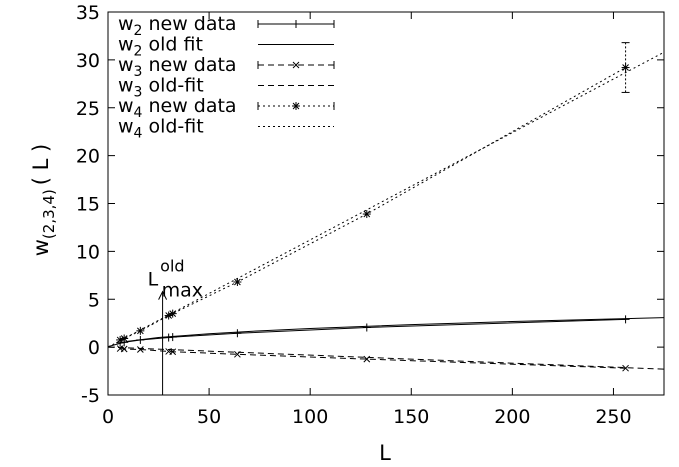 The image size is (679, 467). What do you see at coordinates (166, 274) in the screenshot?
I see `annotation-label: Lold` at bounding box center [166, 274].